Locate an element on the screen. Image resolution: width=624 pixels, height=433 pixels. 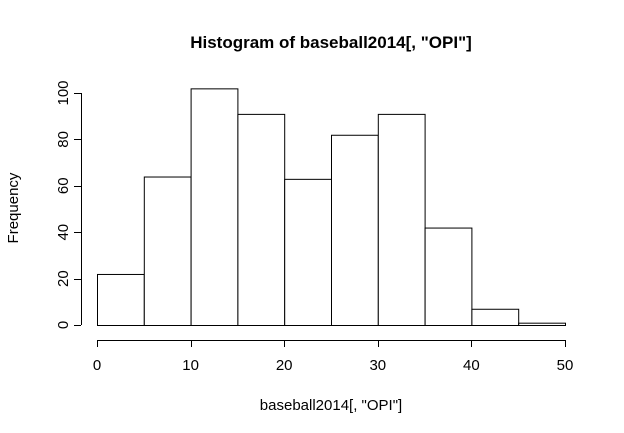
x-tick-label: 20 is located at coordinates (284, 365).